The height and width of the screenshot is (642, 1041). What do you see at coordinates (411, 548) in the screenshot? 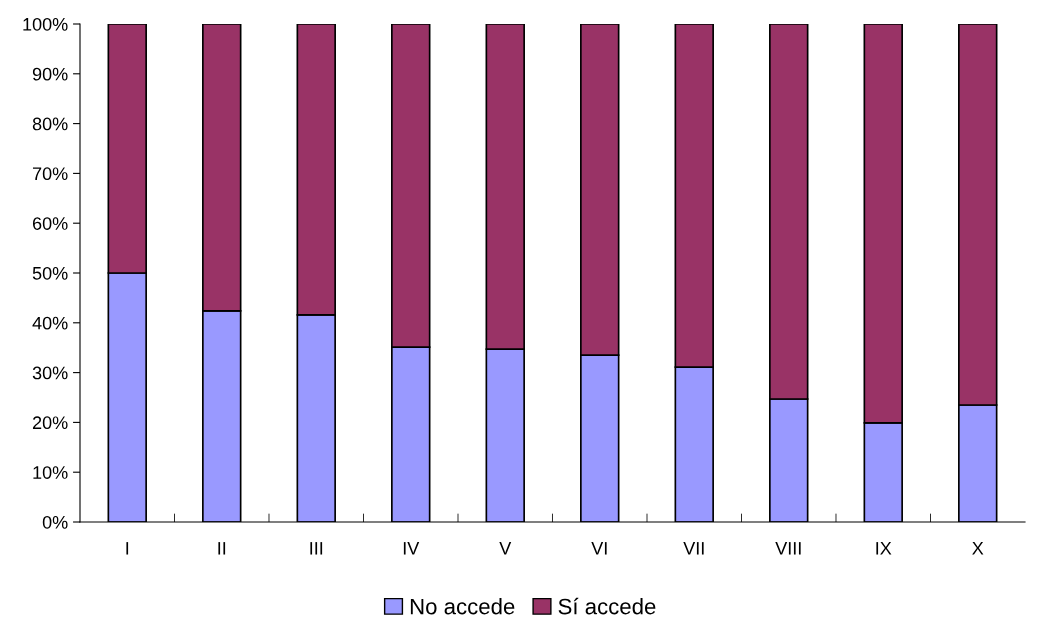
I see `x-tick-label: IV` at bounding box center [411, 548].